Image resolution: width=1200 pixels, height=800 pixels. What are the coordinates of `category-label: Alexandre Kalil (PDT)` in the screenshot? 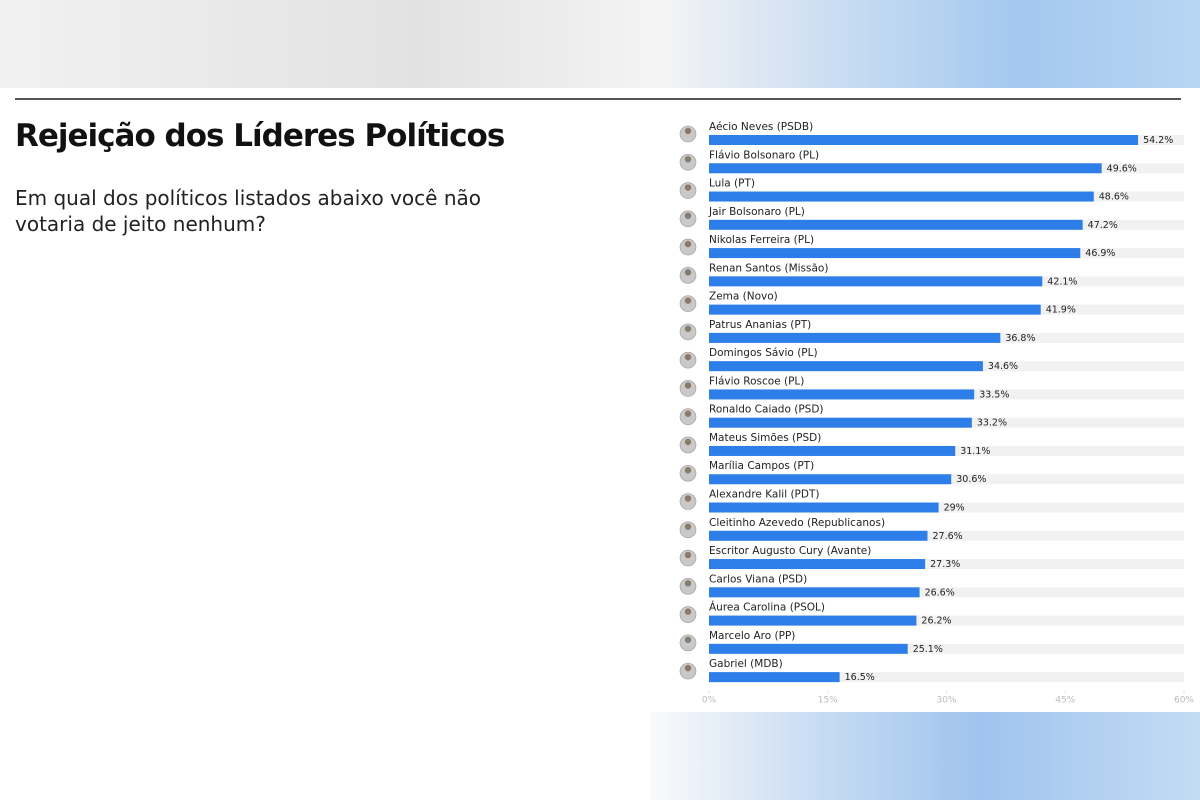 It's located at (764, 495).